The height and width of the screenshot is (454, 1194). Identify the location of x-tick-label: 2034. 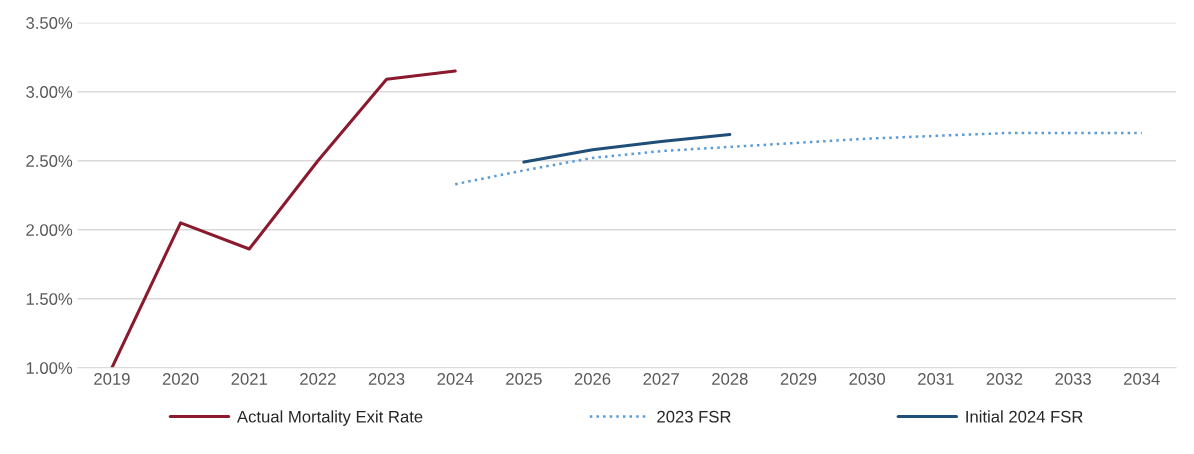
(1142, 379).